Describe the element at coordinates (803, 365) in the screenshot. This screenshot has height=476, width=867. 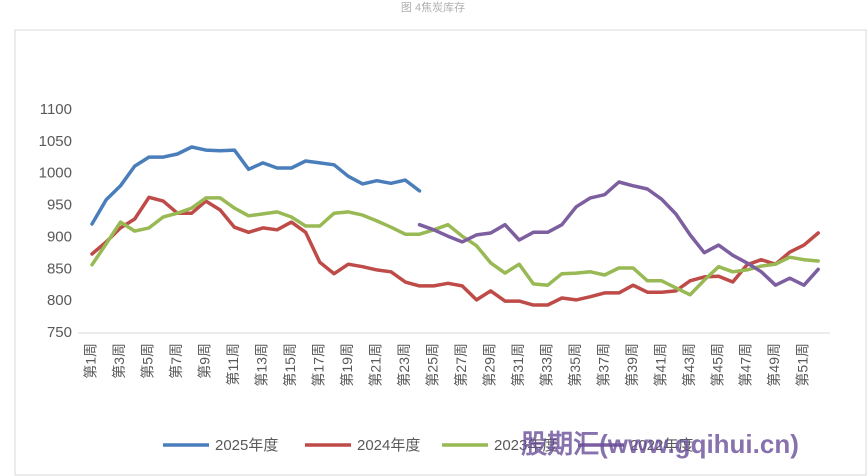
I see `x-tick-label: 第51周` at that location.